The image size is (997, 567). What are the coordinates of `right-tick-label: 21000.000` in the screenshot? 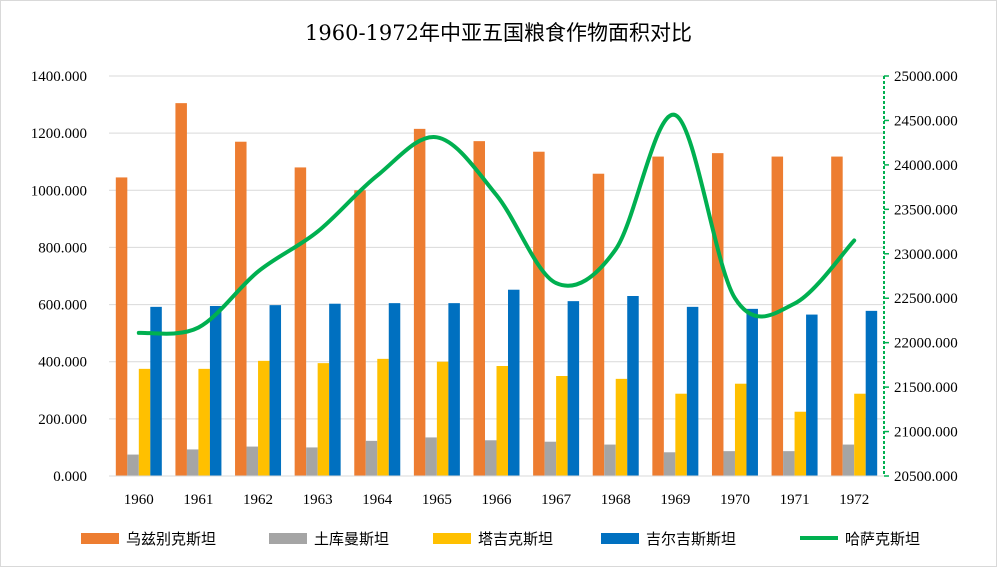 It's located at (926, 433).